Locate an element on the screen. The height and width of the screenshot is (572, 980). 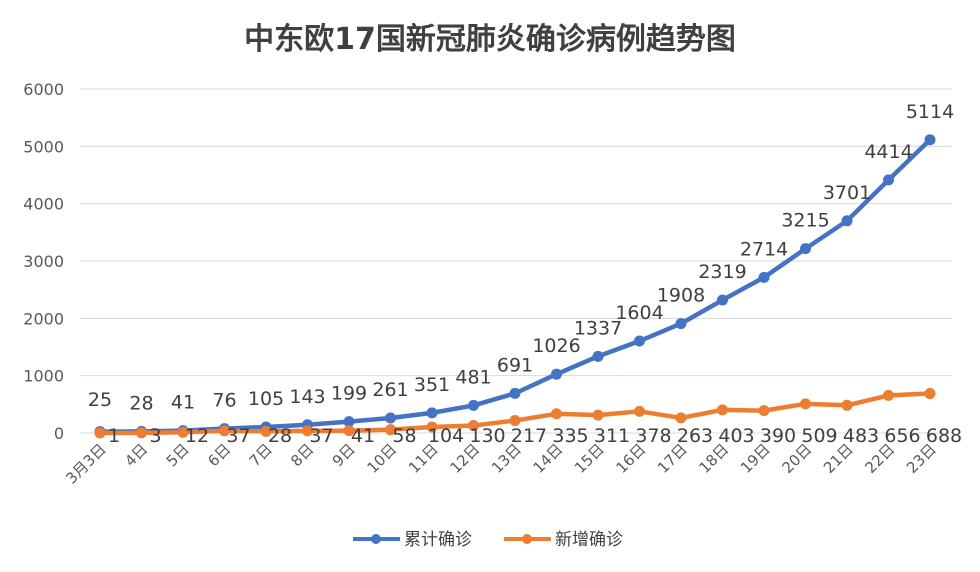
data-label-cumulative: 1908 is located at coordinates (681, 296).